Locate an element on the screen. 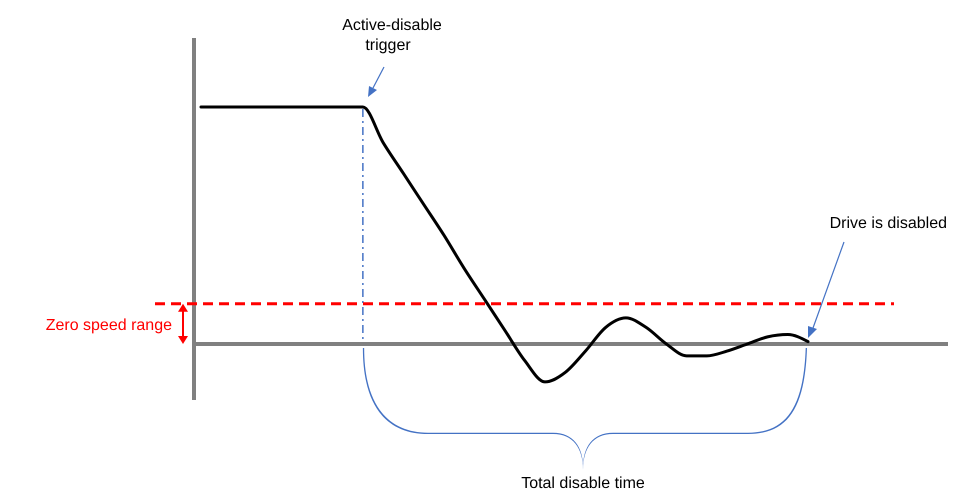  legend-label: Zero speed range is located at coordinates (109, 325).